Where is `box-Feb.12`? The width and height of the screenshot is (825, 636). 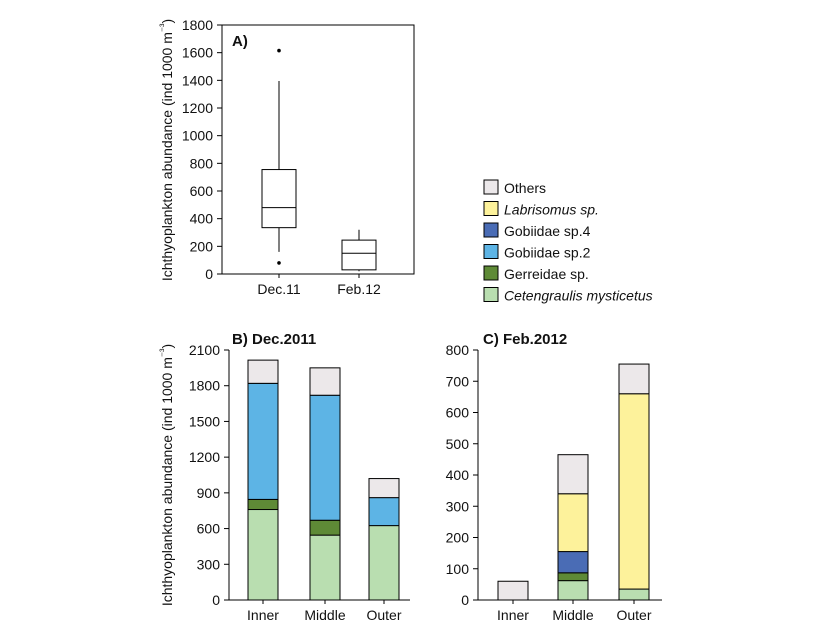 box-Feb.12 is located at coordinates (359, 250).